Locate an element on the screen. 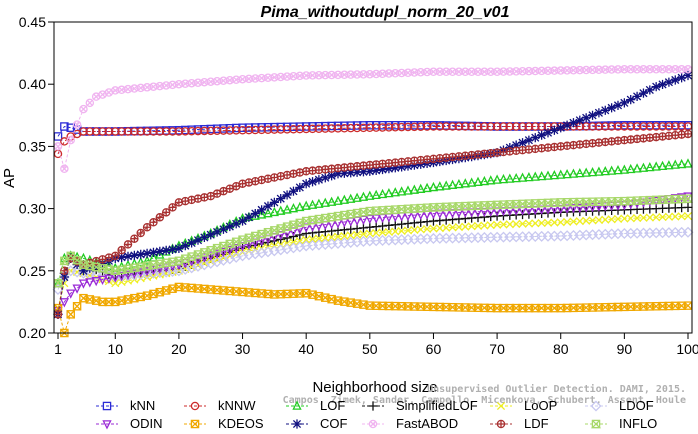  x-tick-label: 70 is located at coordinates (497, 349).